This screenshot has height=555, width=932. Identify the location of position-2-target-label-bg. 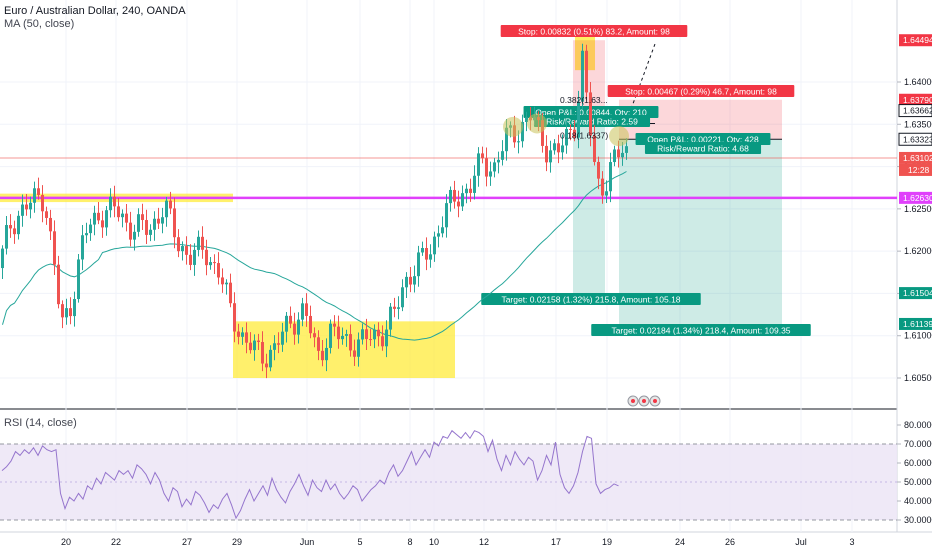
(701, 330).